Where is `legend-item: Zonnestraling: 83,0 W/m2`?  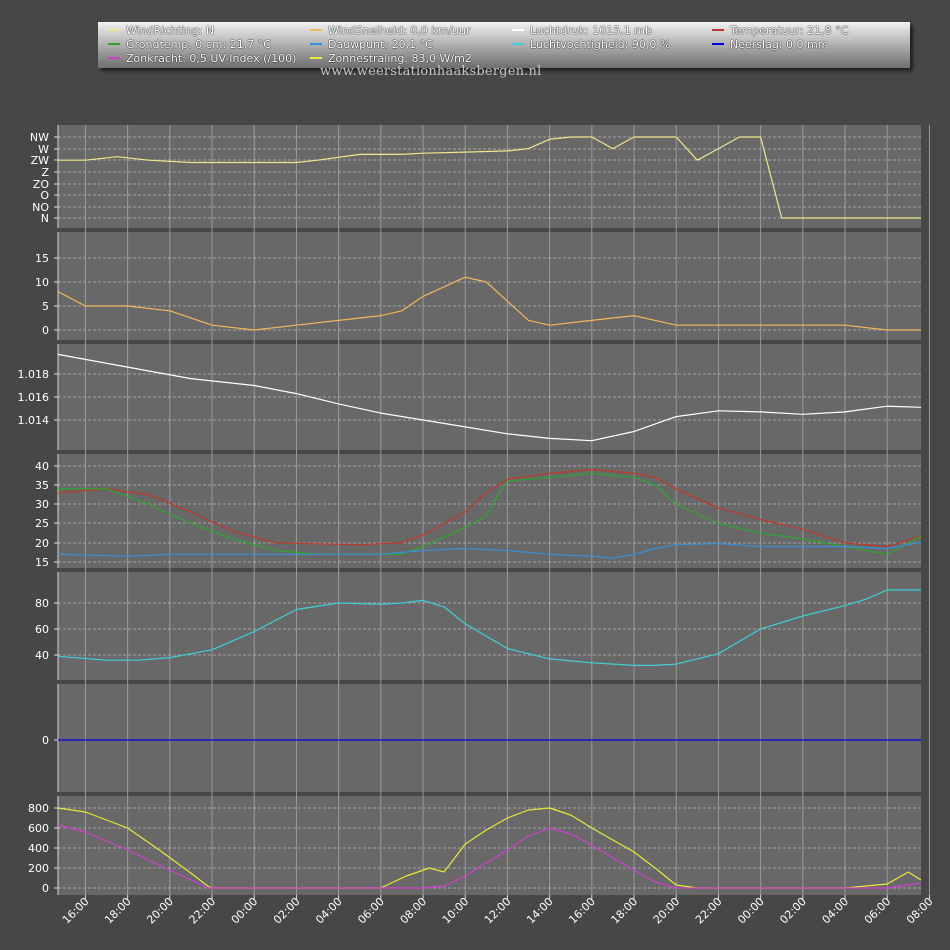
legend-item: Zonnestraling: 83,0 W/m2 is located at coordinates (391, 59).